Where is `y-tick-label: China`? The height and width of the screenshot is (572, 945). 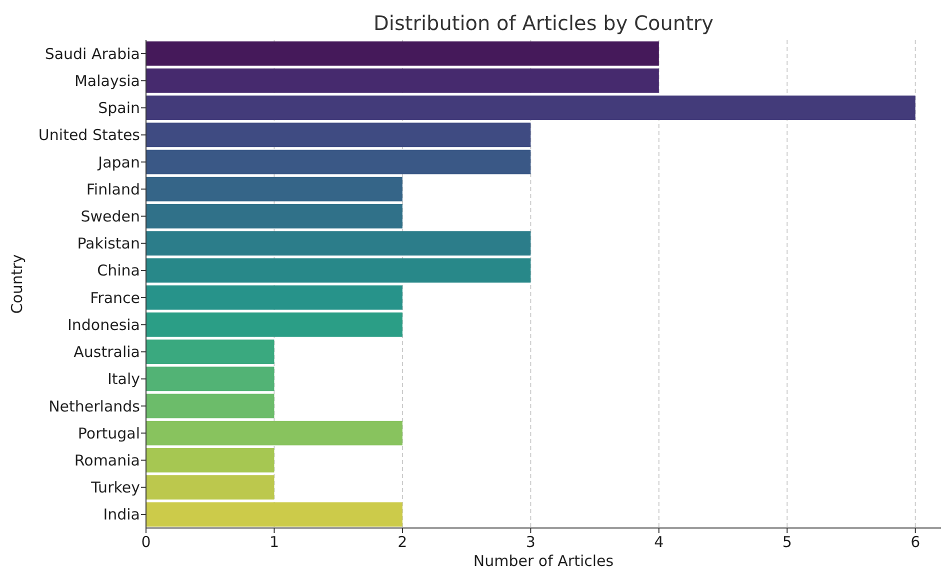
y-tick-label: China is located at coordinates (118, 271).